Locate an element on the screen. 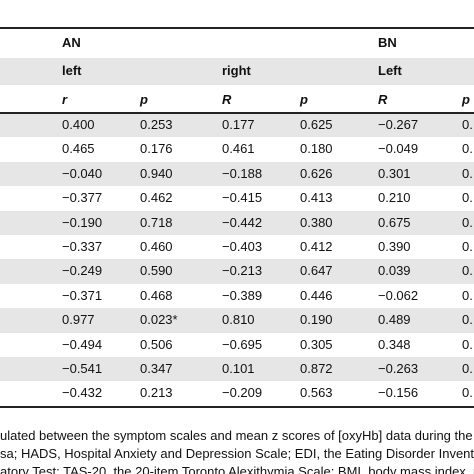 The width and height of the screenshot is (474, 474). table-cell: −0.403 is located at coordinates (242, 246).